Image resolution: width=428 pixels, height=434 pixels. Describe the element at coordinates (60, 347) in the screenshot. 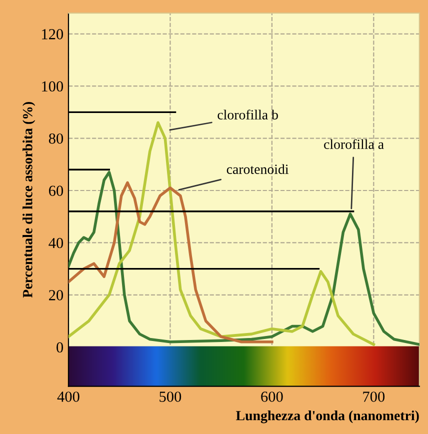

I see `y-tick-label: 0` at that location.